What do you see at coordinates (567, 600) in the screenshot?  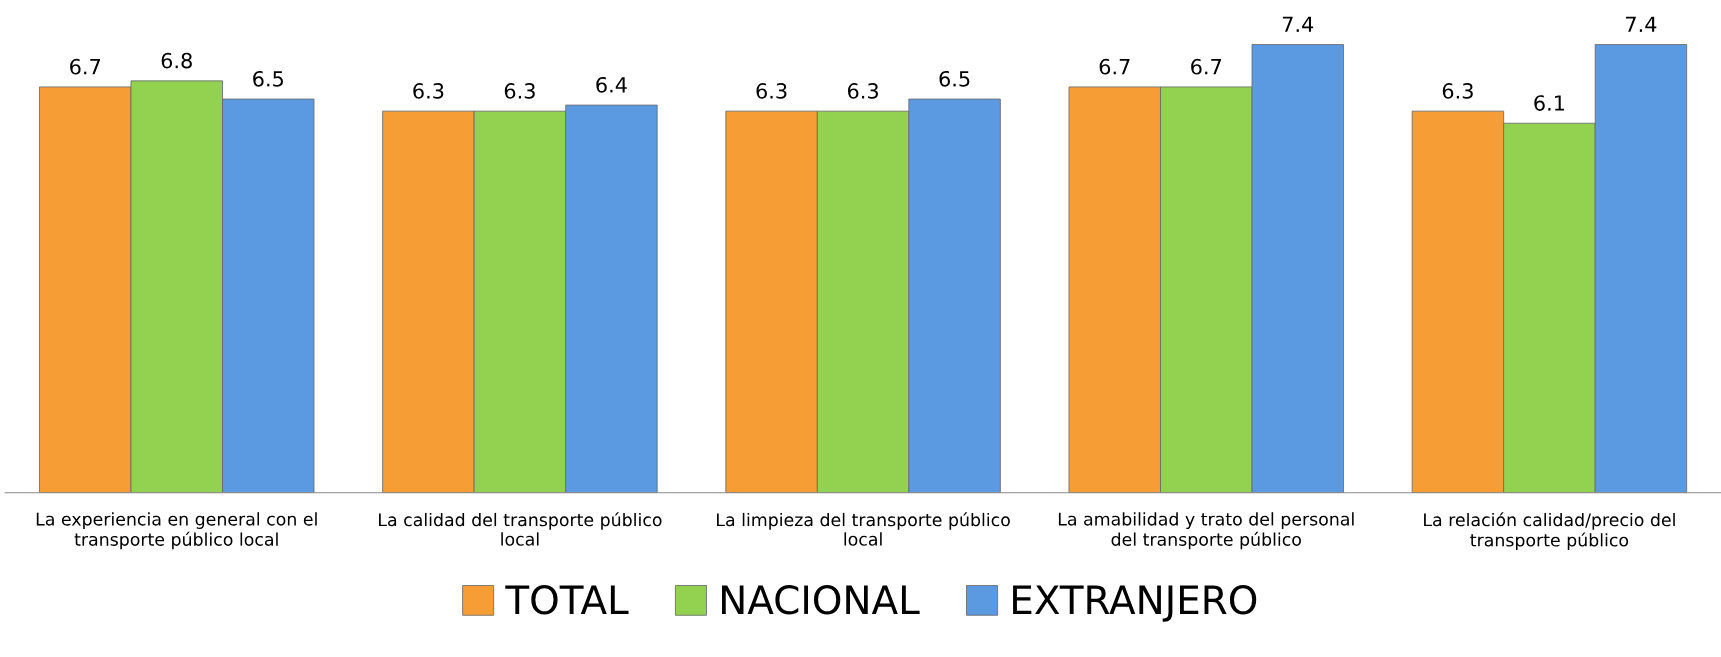 I see `legend-label: TOTAL` at bounding box center [567, 600].